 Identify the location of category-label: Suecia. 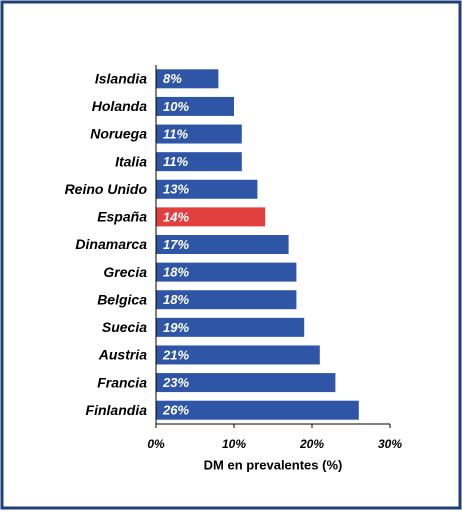
(124, 327).